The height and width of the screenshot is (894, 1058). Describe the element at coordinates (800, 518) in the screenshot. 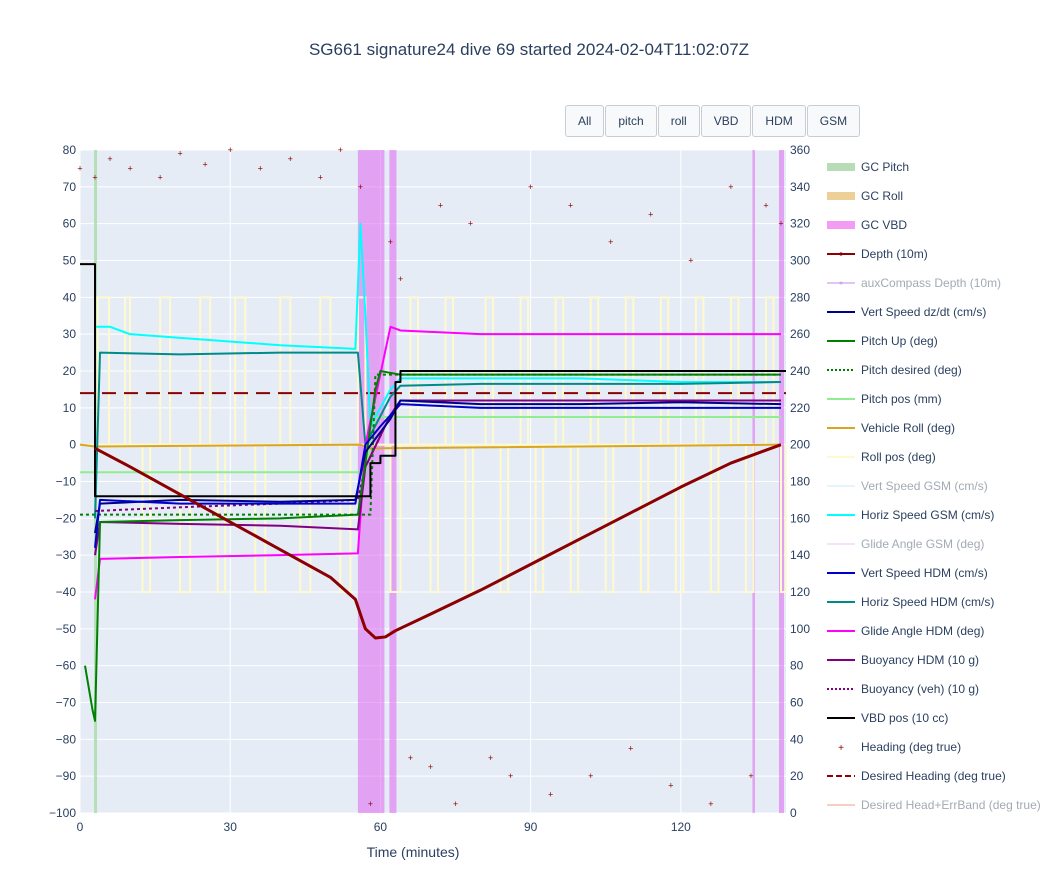

I see `y2-tick-label: 160` at that location.